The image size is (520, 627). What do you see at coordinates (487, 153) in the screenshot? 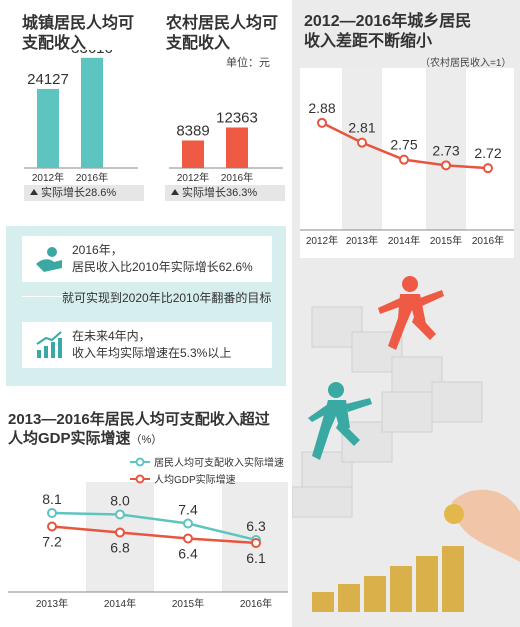
I see `ratio-value-label: 2.72` at bounding box center [487, 153].